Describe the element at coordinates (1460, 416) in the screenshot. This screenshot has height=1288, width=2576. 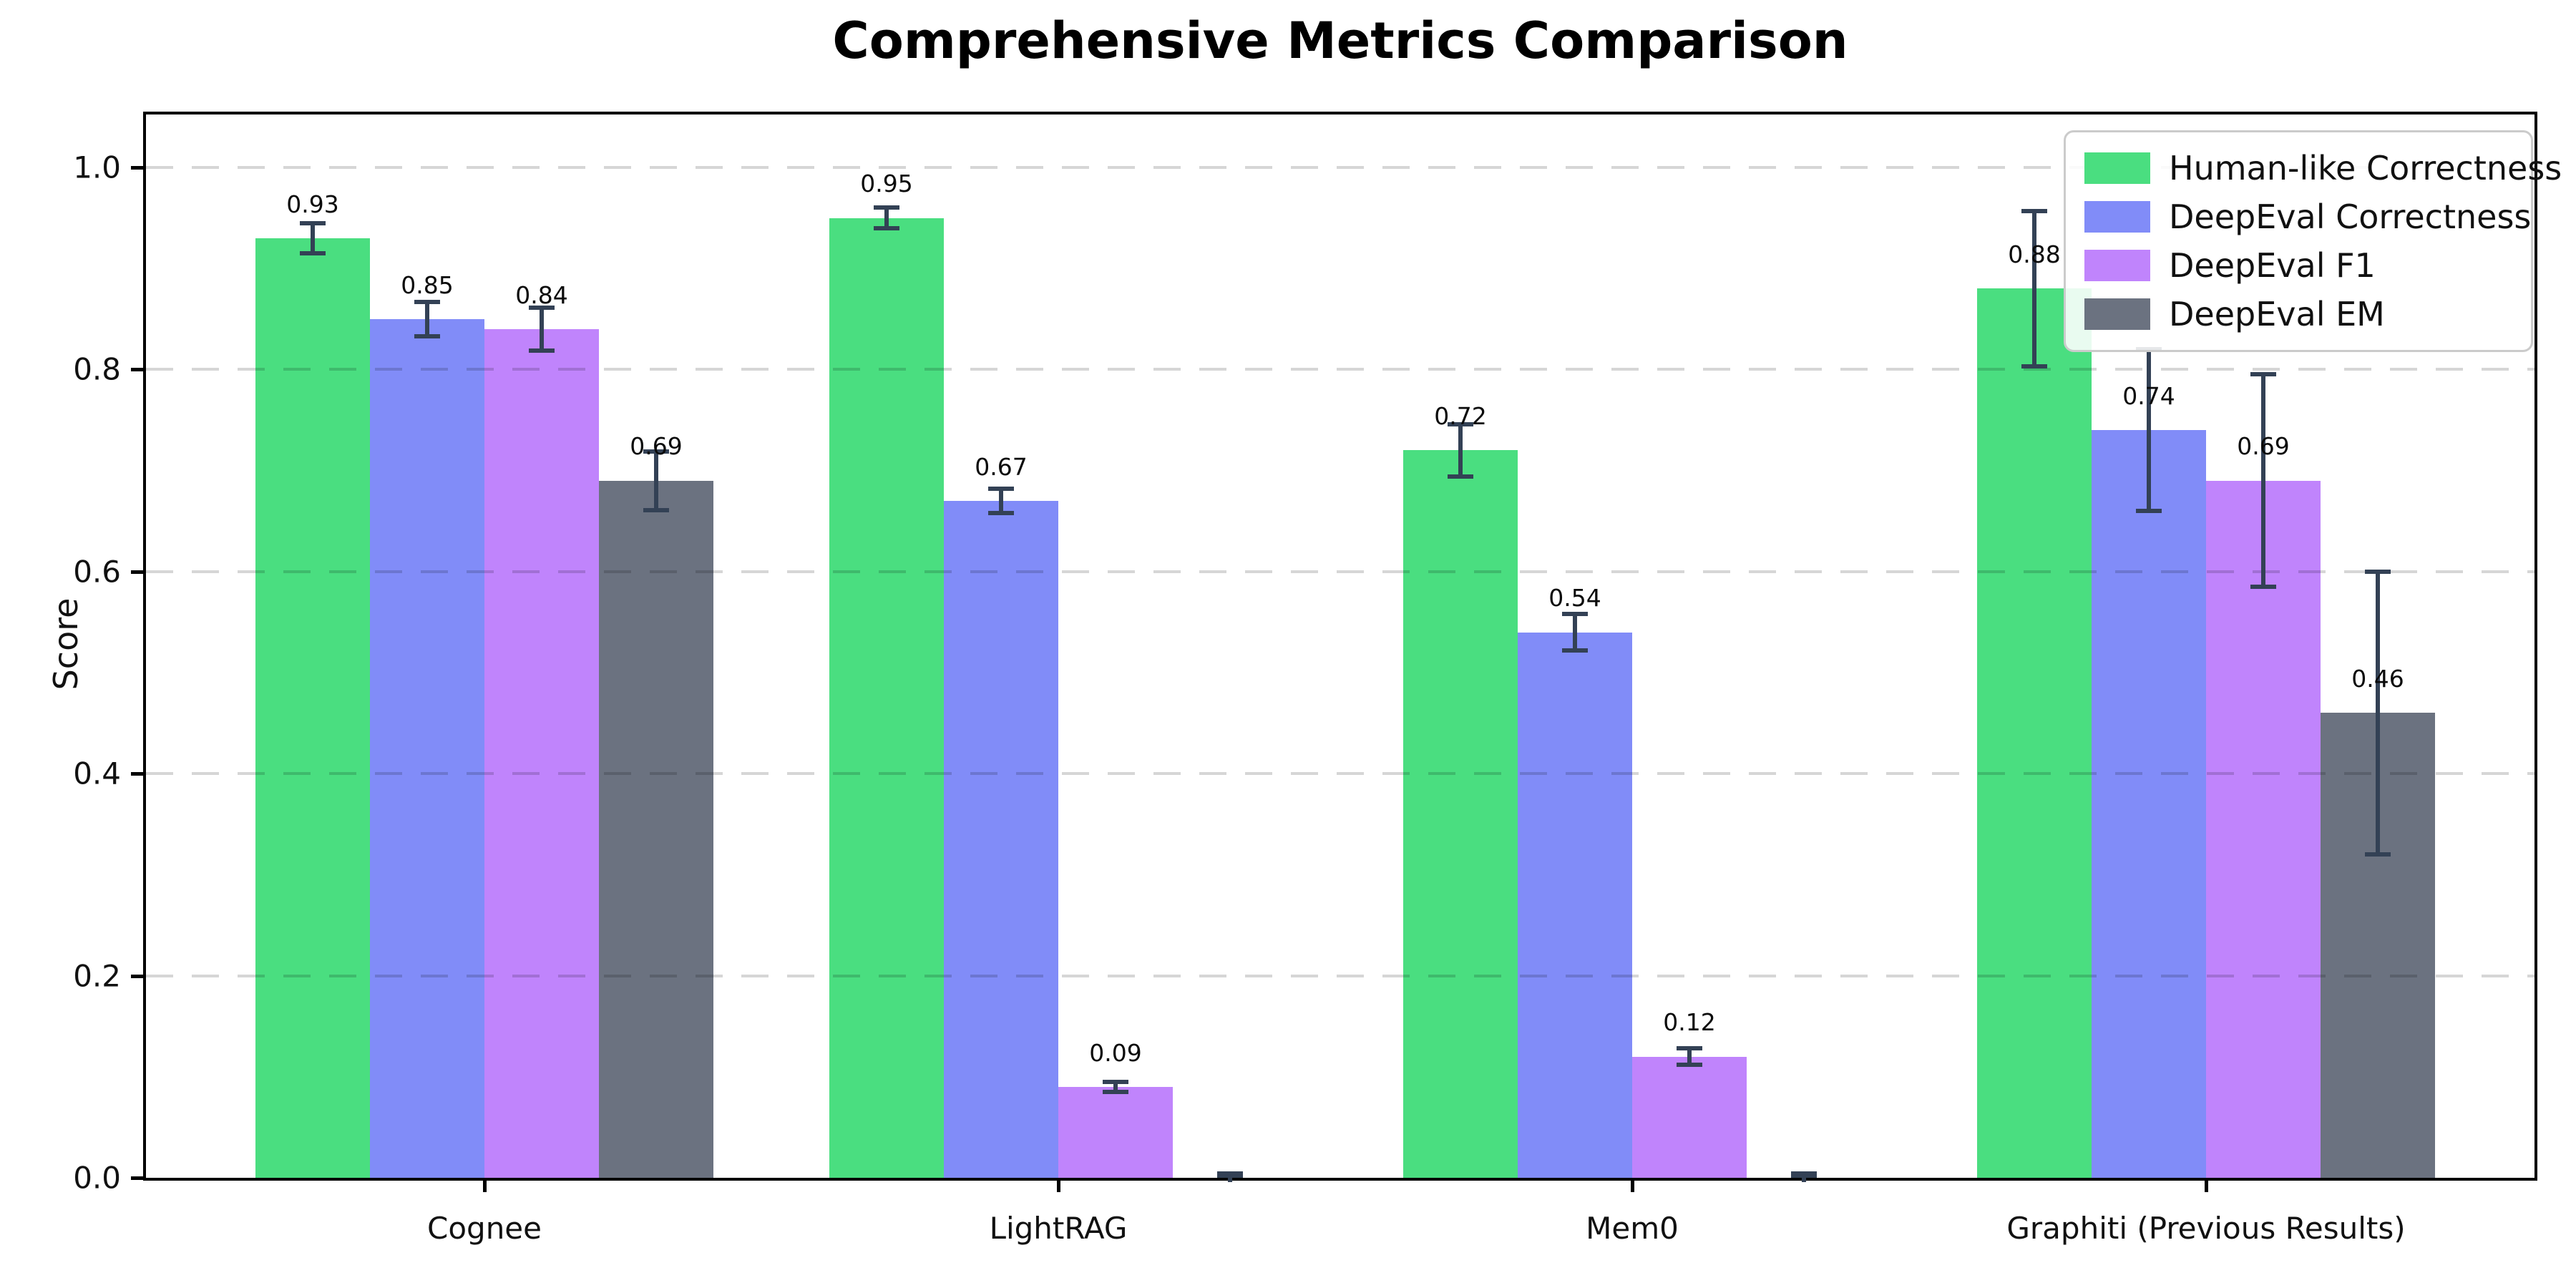
I see `bar-value-label: 0.72` at that location.